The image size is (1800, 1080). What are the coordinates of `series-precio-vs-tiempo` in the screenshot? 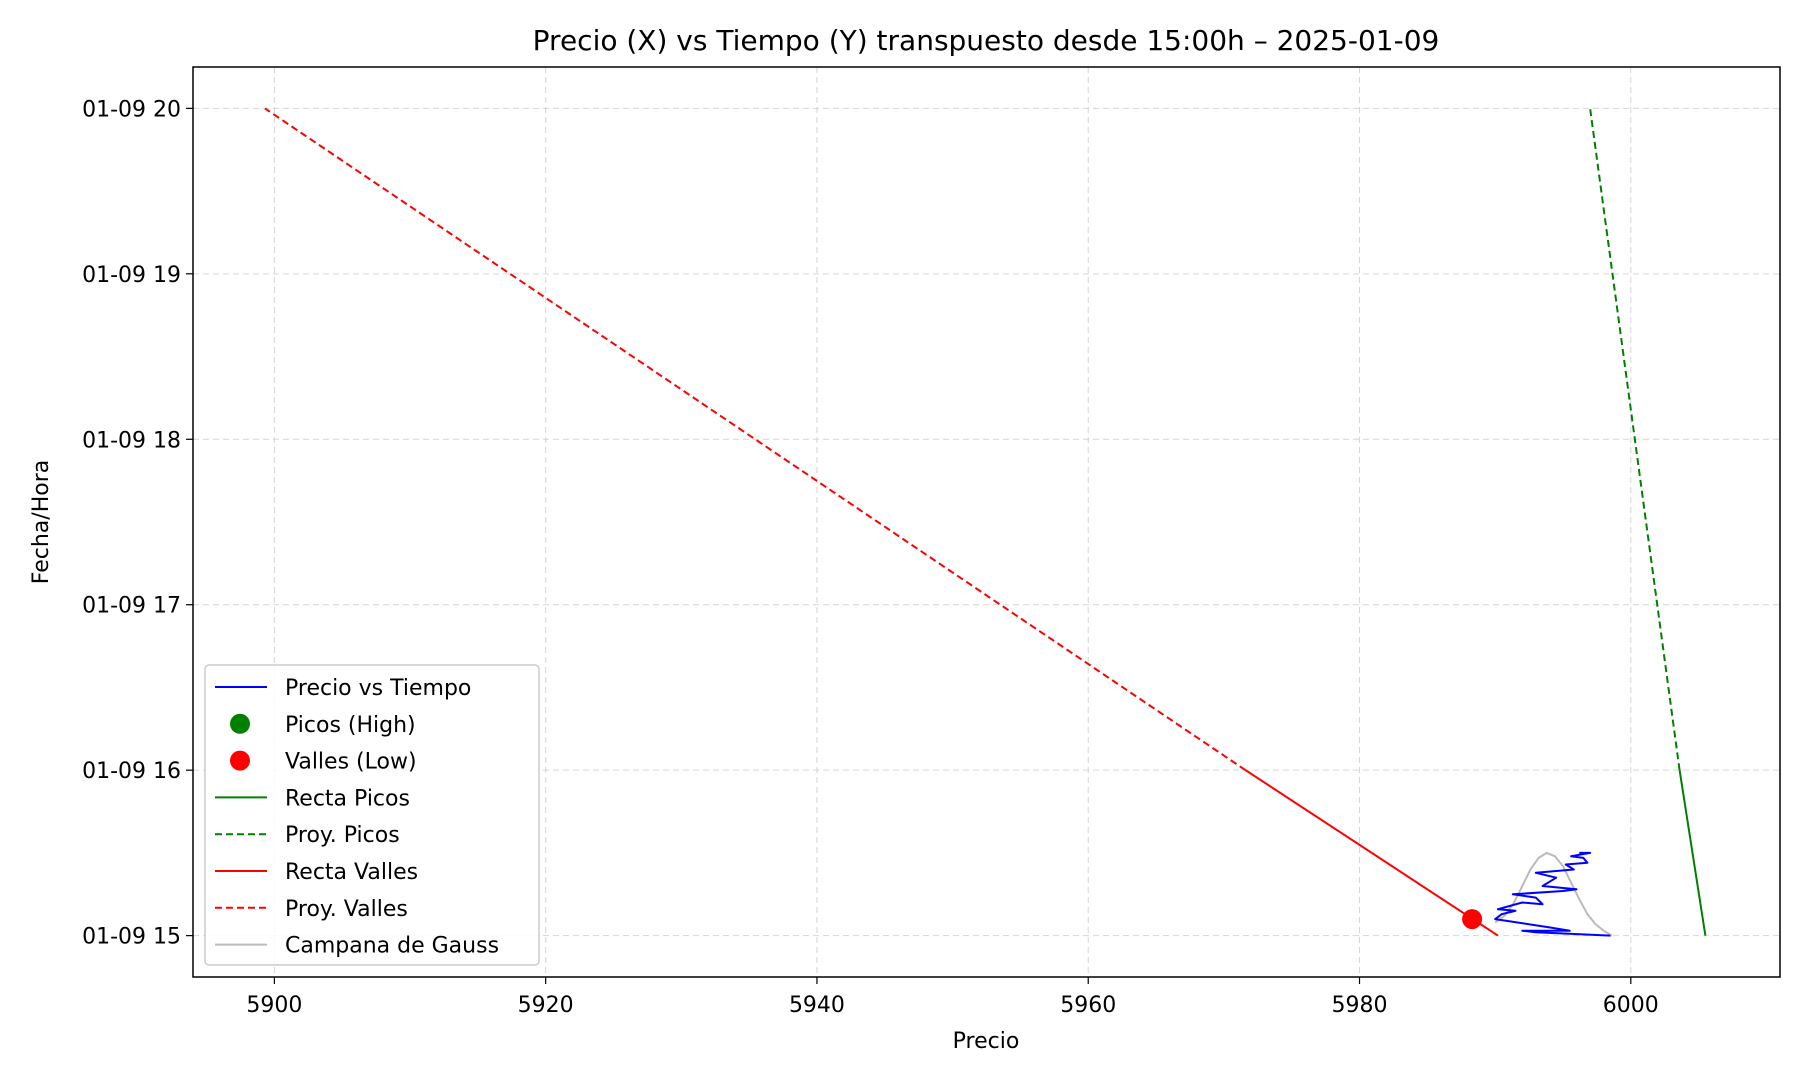 It's located at (1552, 894).